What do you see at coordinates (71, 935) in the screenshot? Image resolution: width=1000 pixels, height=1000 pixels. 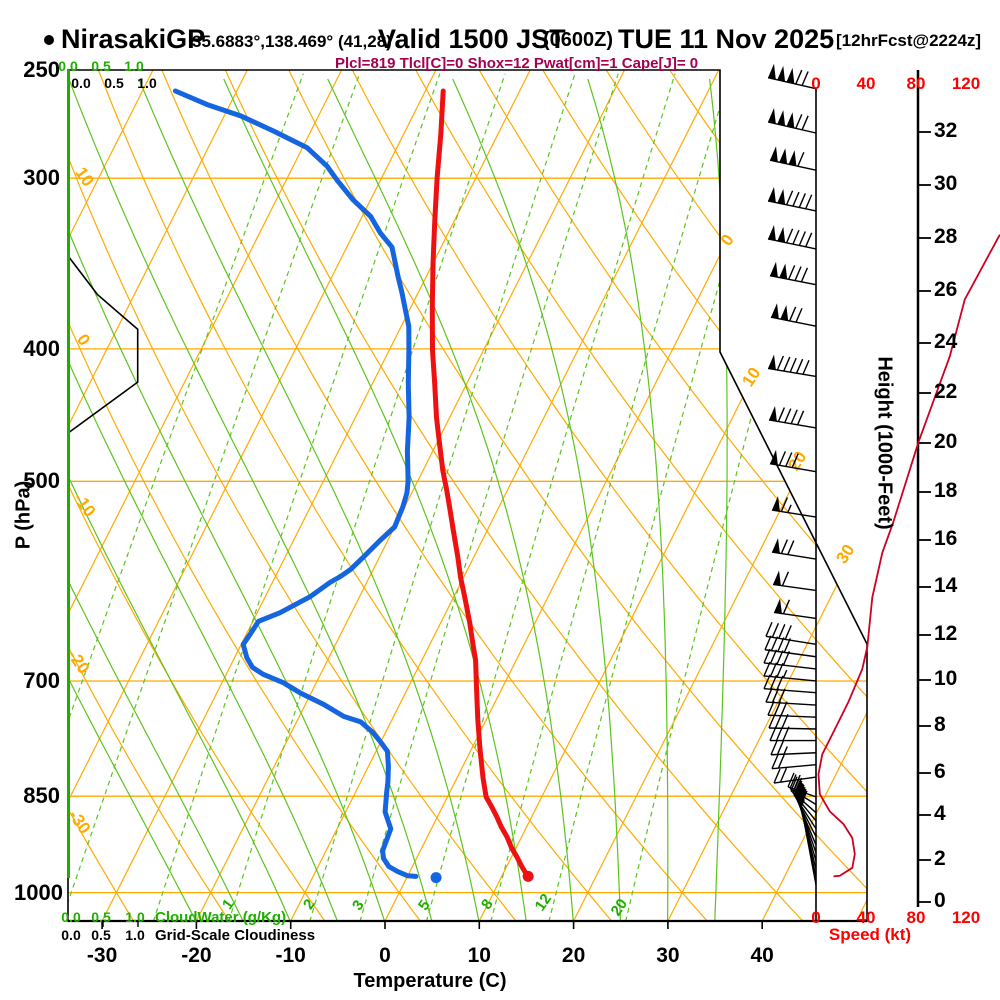 I see `gridscale-scale-bottom-value: 0.0` at bounding box center [71, 935].